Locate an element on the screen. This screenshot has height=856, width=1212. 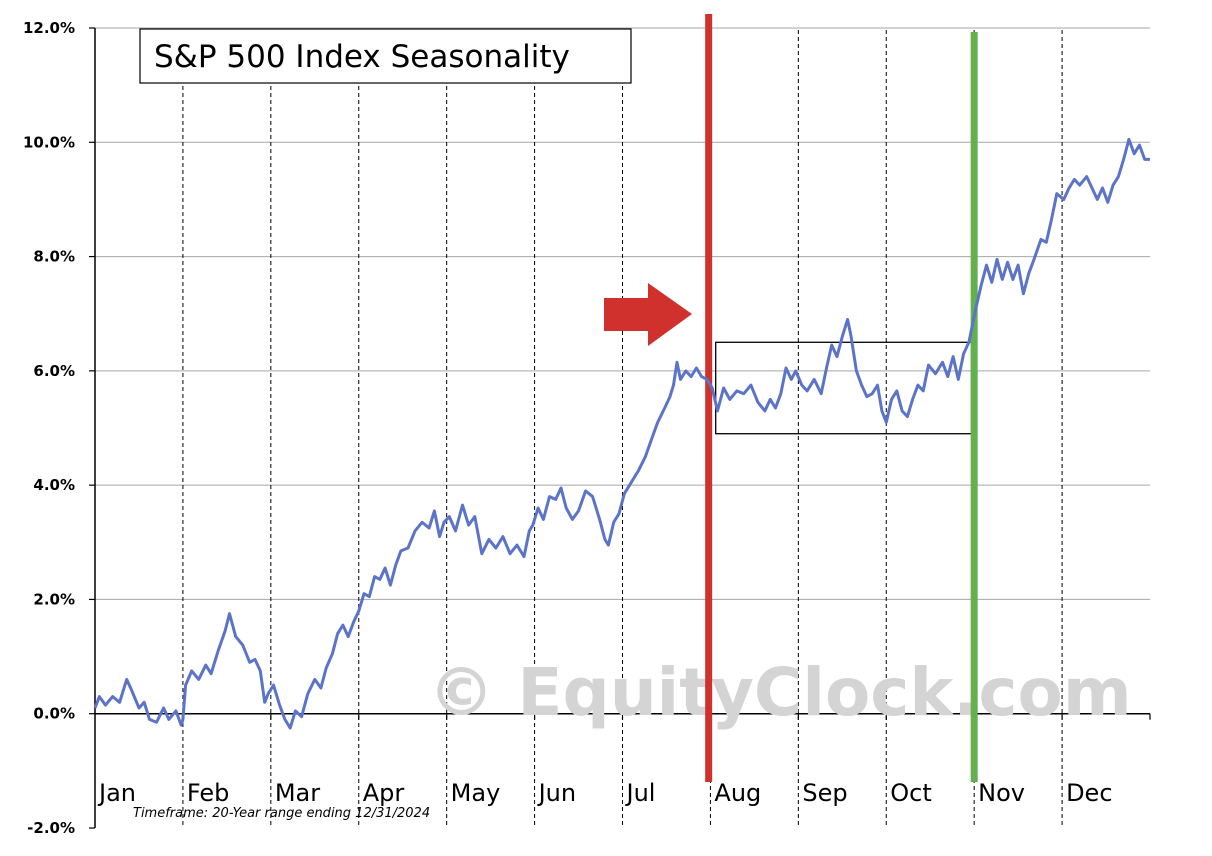
y-tick-label: 2.0% is located at coordinates (54, 599).